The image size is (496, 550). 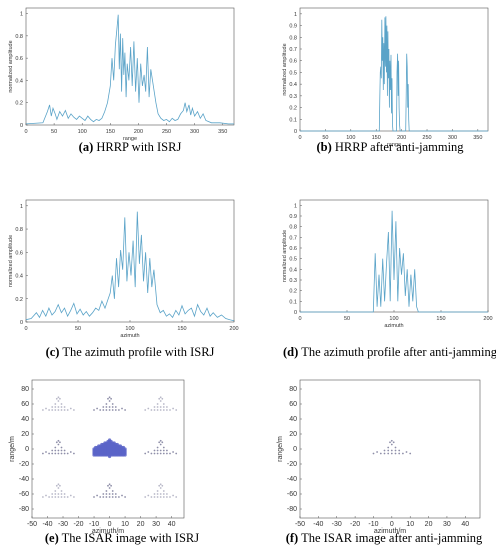 I want to click on x-tick-label: 10, so click(x=410, y=524).